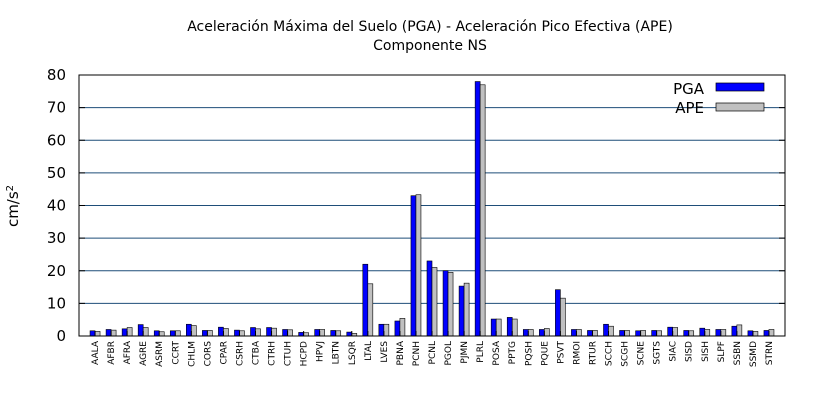 The height and width of the screenshot is (404, 820). What do you see at coordinates (56, 173) in the screenshot?
I see `y-tick-label: 50` at bounding box center [56, 173].